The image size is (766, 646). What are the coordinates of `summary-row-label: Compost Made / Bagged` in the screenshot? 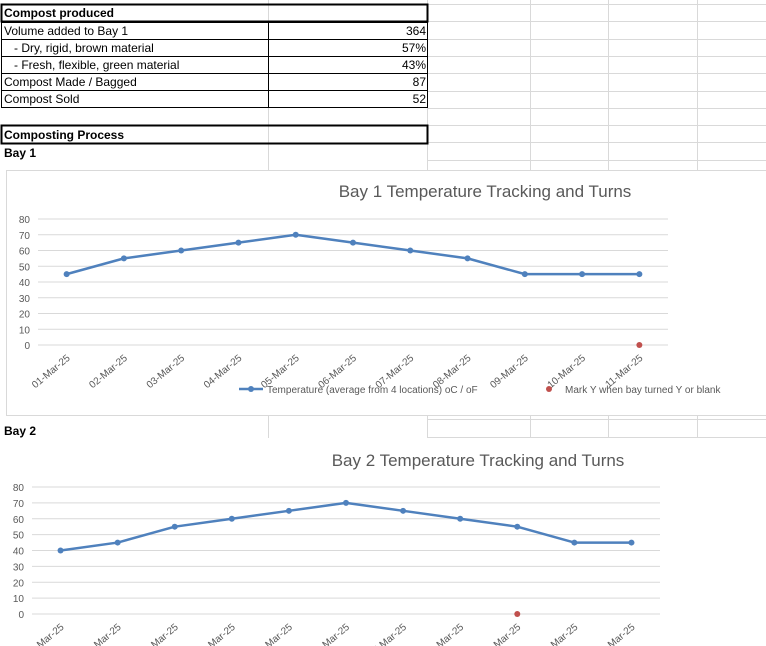 It's located at (70, 82).